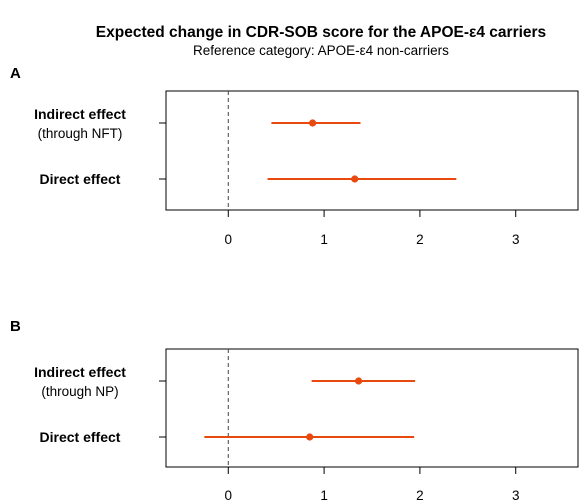 This screenshot has width=587, height=504. I want to click on panel-letter: A, so click(15, 73).